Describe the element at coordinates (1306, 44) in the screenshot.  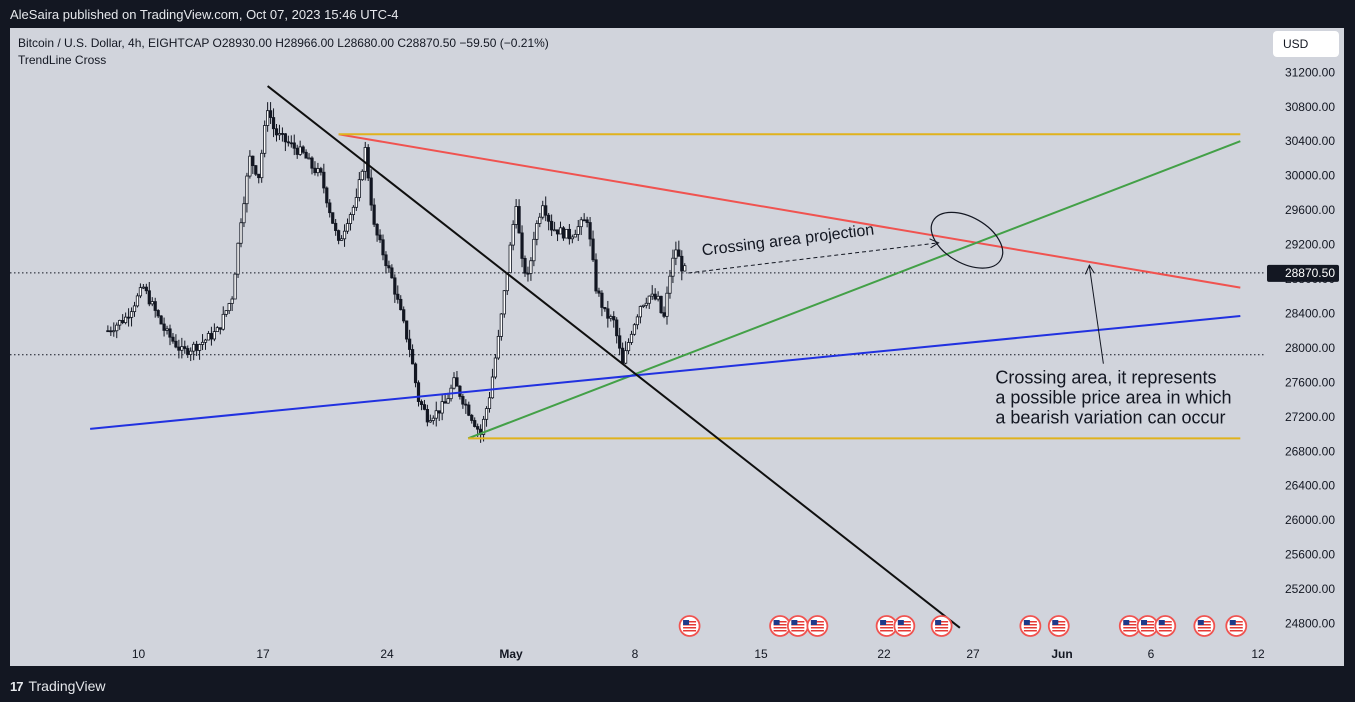
I see `currency-button: USD` at that location.